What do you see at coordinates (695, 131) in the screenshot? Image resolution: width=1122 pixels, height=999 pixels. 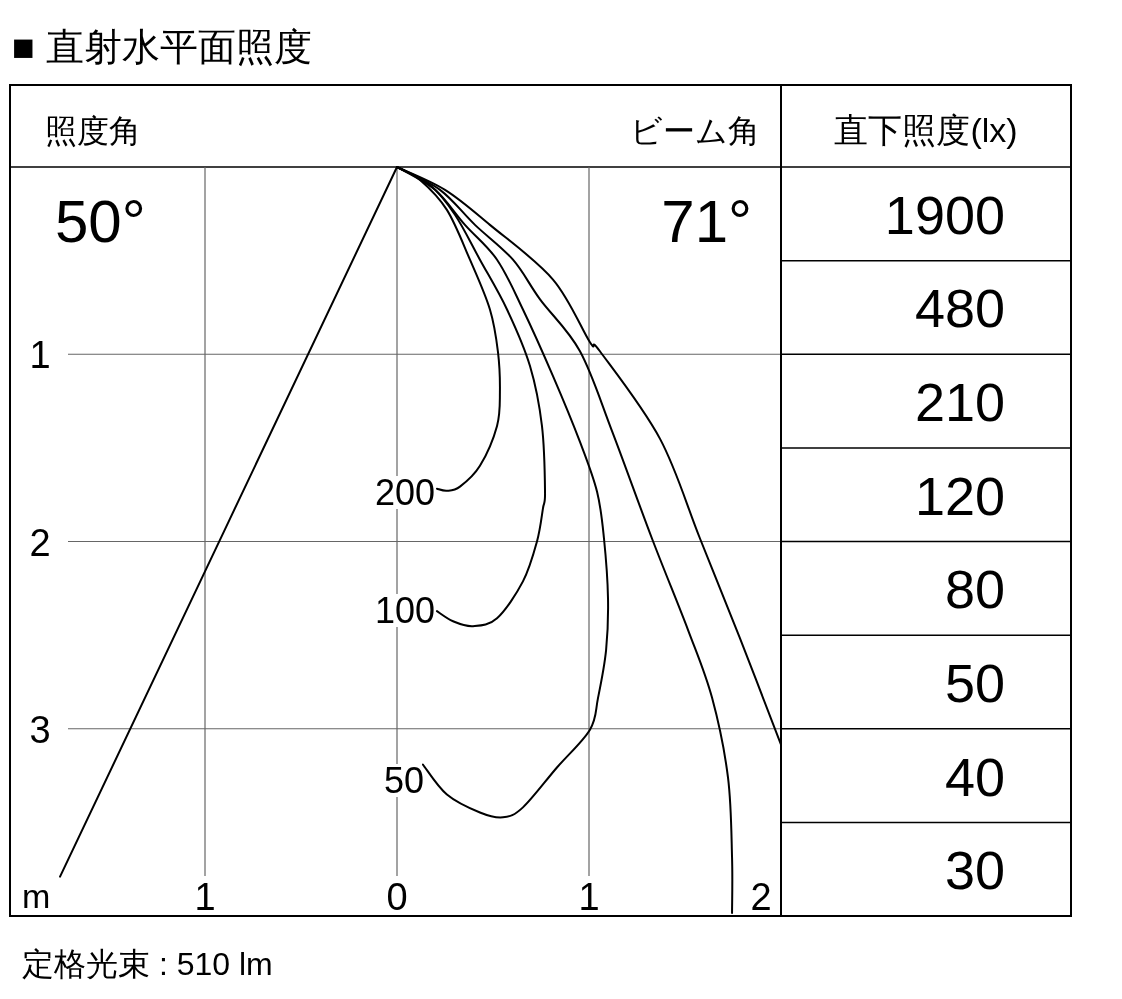 I see `text: ビーム角` at bounding box center [695, 131].